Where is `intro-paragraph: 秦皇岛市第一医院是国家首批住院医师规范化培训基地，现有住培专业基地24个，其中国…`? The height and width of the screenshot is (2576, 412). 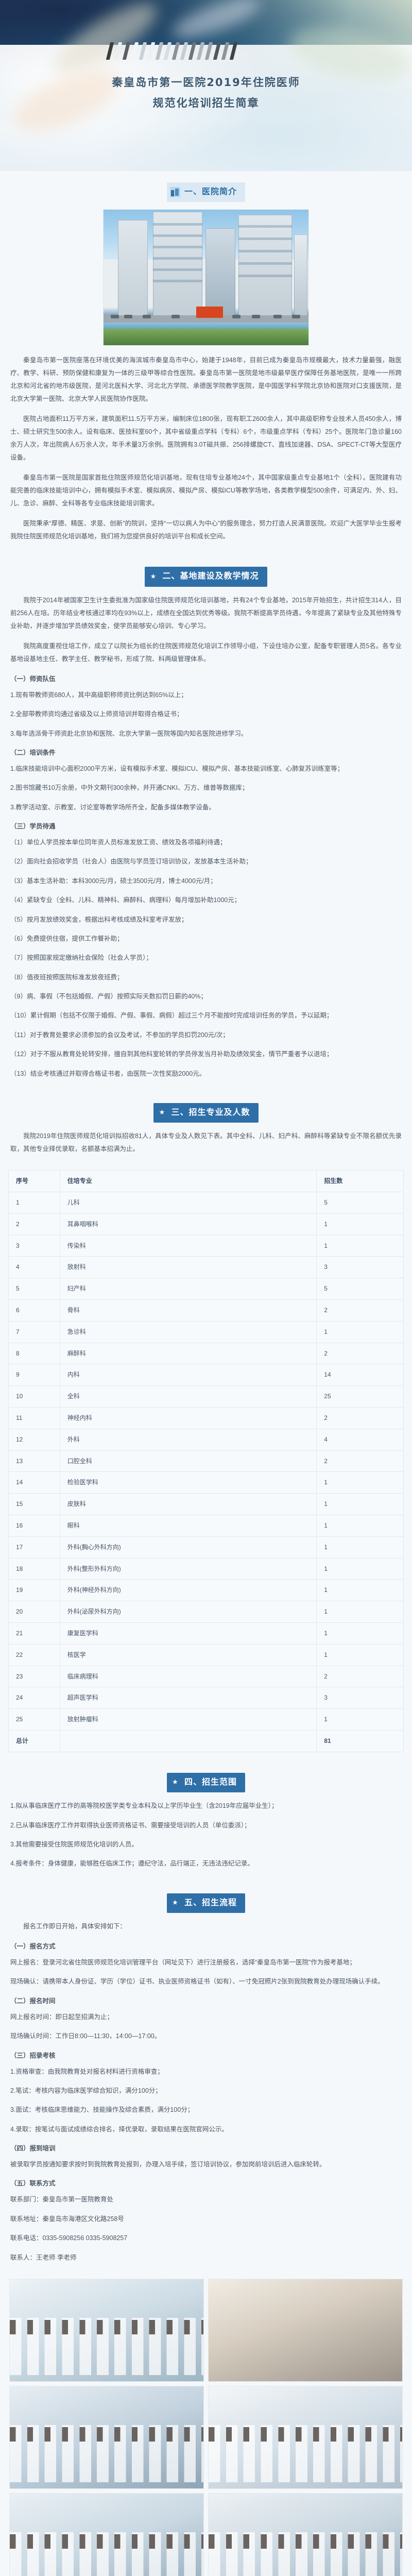
intro-paragraph: 秦皇岛市第一医院是国家首批住院医师规范化培训基地，现有住培专业基地24个，其中国… is located at coordinates (206, 490).